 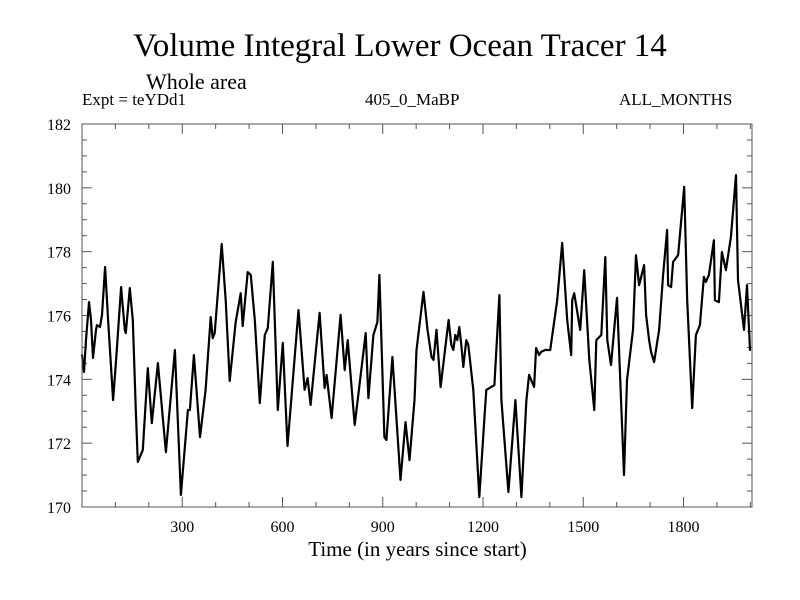 I want to click on chart-subtitle: Whole area, so click(x=196, y=81).